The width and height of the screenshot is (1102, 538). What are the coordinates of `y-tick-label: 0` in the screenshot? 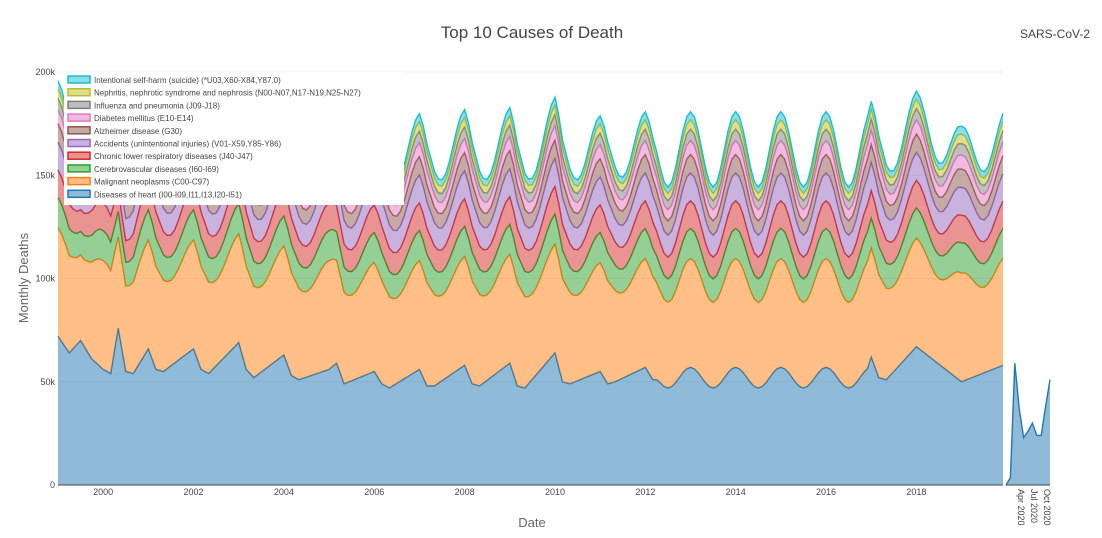 It's located at (52, 485).